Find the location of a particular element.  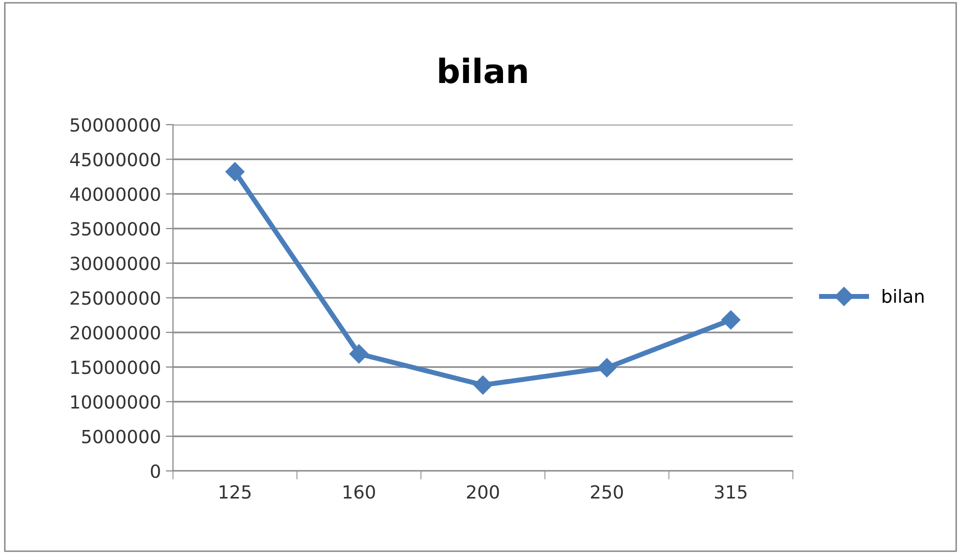

legend-label: bilan is located at coordinates (903, 296).